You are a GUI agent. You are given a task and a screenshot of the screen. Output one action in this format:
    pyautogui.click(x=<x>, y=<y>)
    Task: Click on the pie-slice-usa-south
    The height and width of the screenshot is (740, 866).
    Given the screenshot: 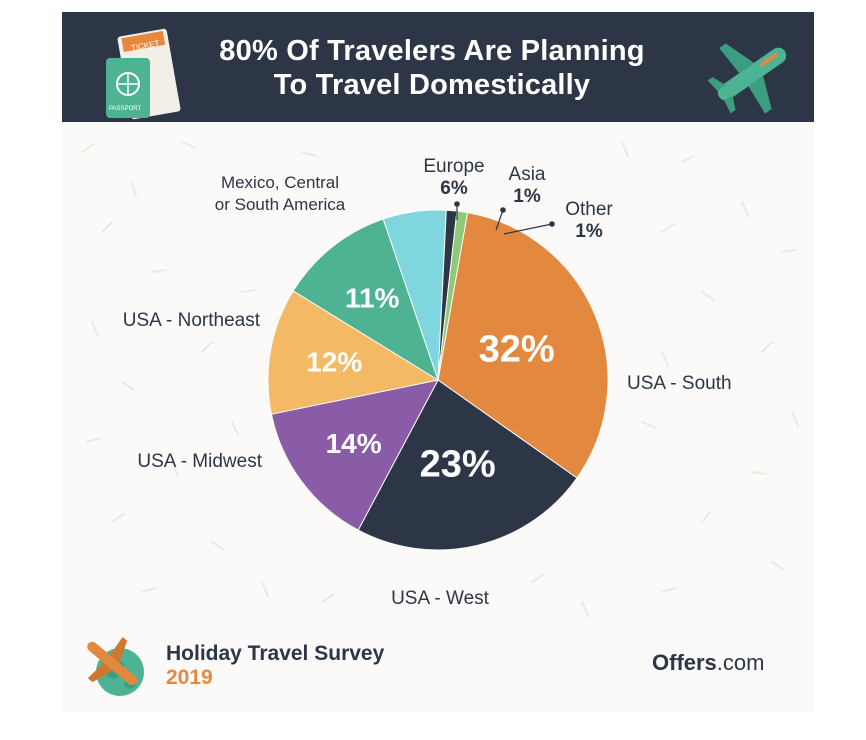 What is the action you would take?
    pyautogui.click(x=523, y=345)
    